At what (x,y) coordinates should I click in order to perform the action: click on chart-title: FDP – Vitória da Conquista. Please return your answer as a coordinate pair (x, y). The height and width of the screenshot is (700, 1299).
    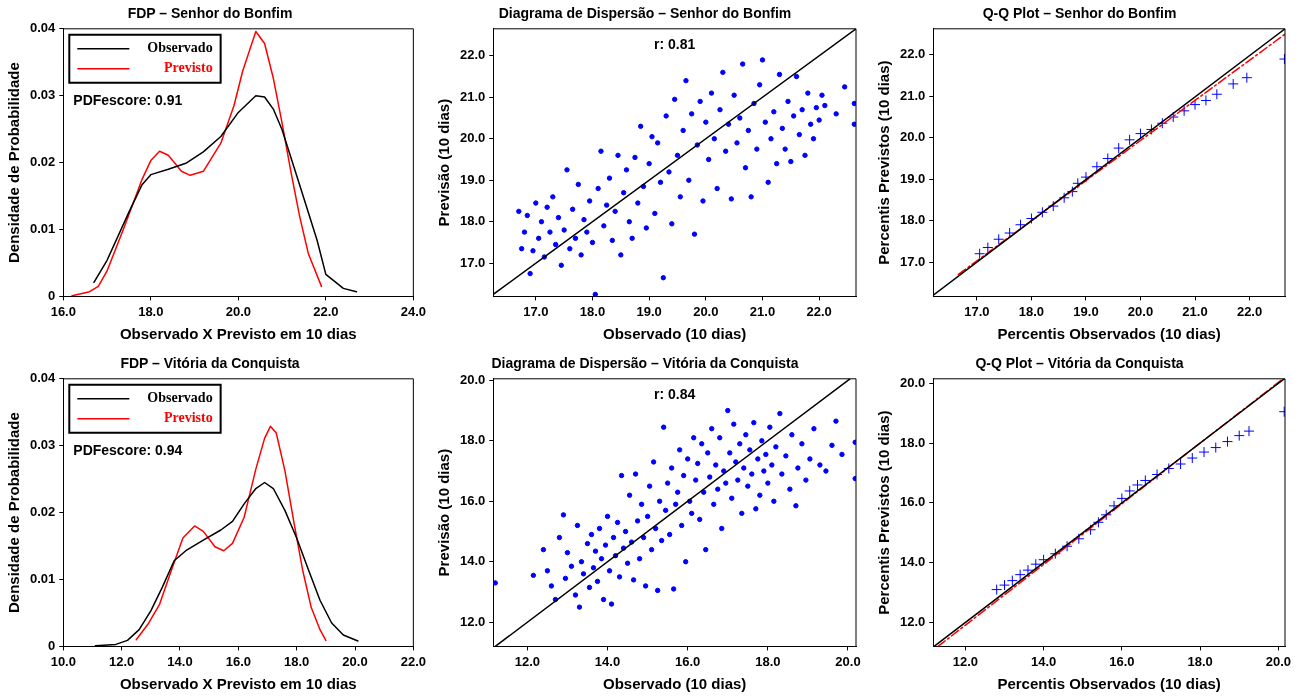
    Looking at the image, I should click on (210, 363).